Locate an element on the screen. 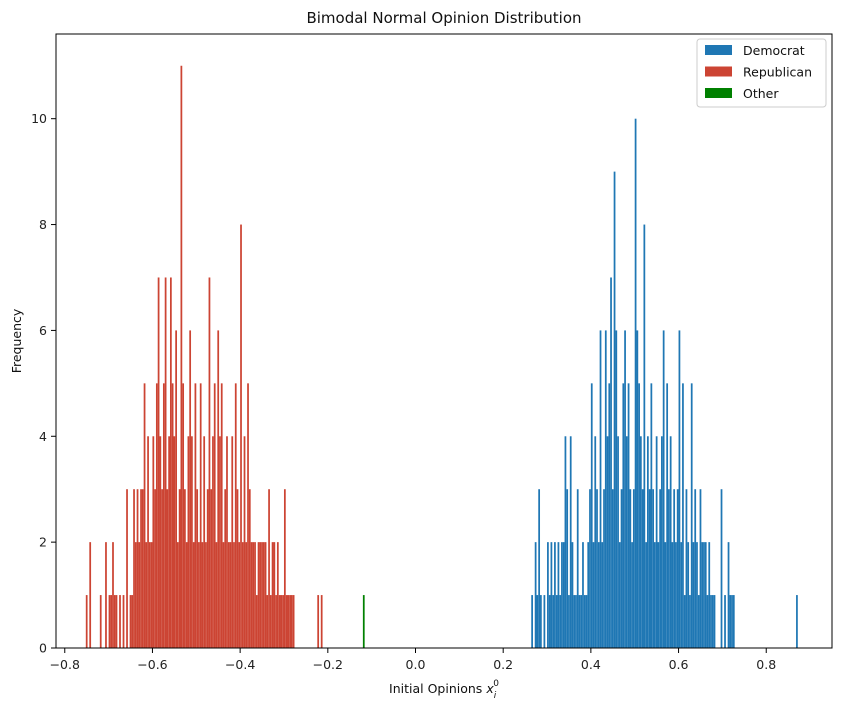 The width and height of the screenshot is (841, 710). legend: Democrat Republican Other is located at coordinates (761, 73).